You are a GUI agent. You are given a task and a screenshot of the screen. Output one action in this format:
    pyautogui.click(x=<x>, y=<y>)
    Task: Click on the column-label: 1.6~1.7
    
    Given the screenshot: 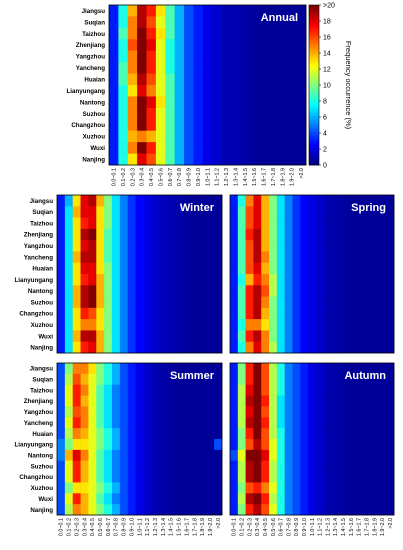 What is the action you would take?
    pyautogui.click(x=265, y=177)
    